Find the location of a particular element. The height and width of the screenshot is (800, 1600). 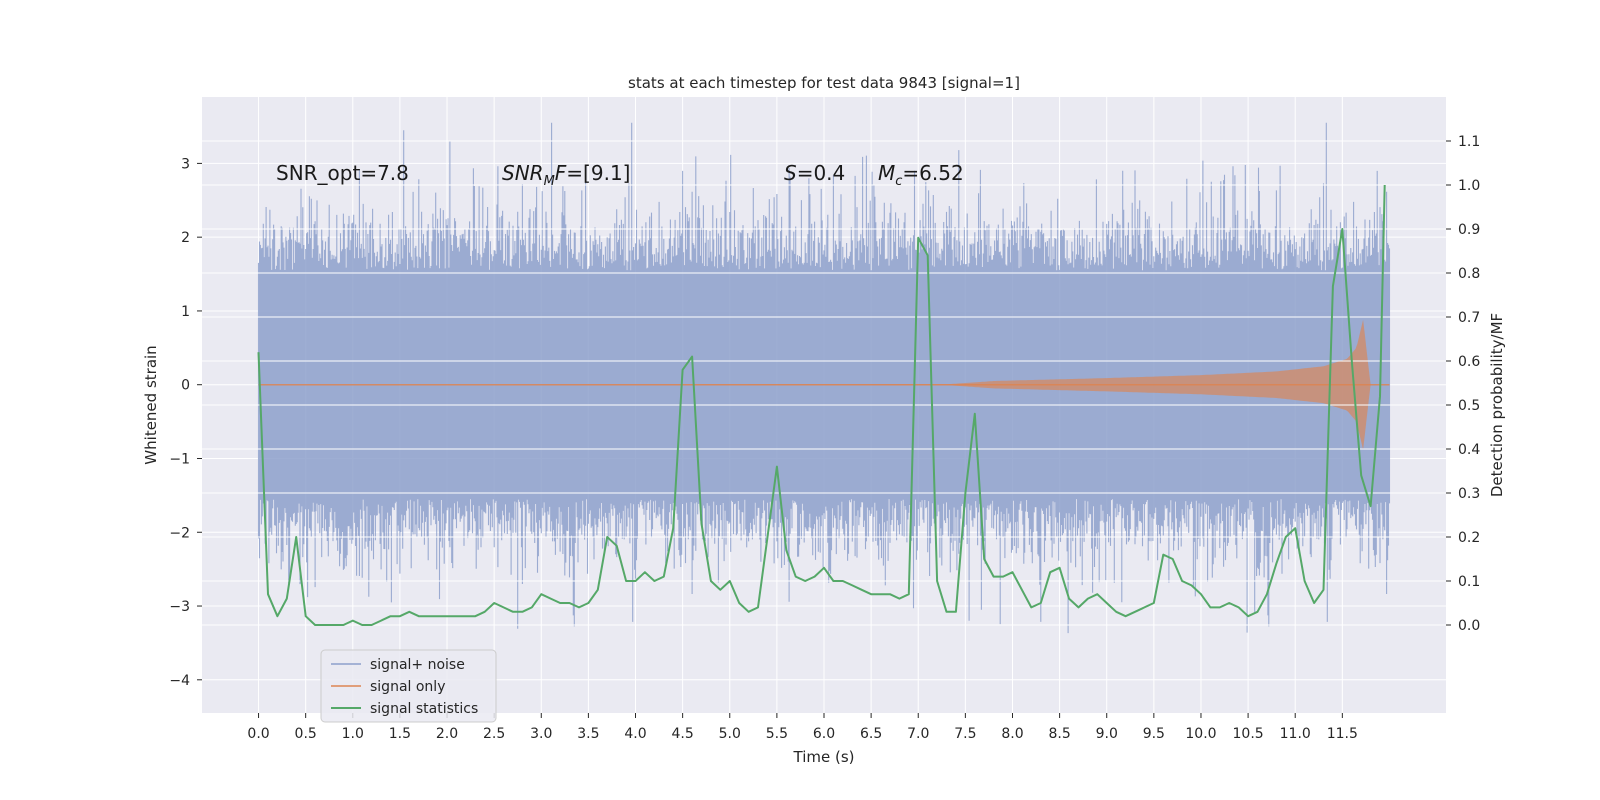

y2-tick-label: 1.1 is located at coordinates (1469, 142).